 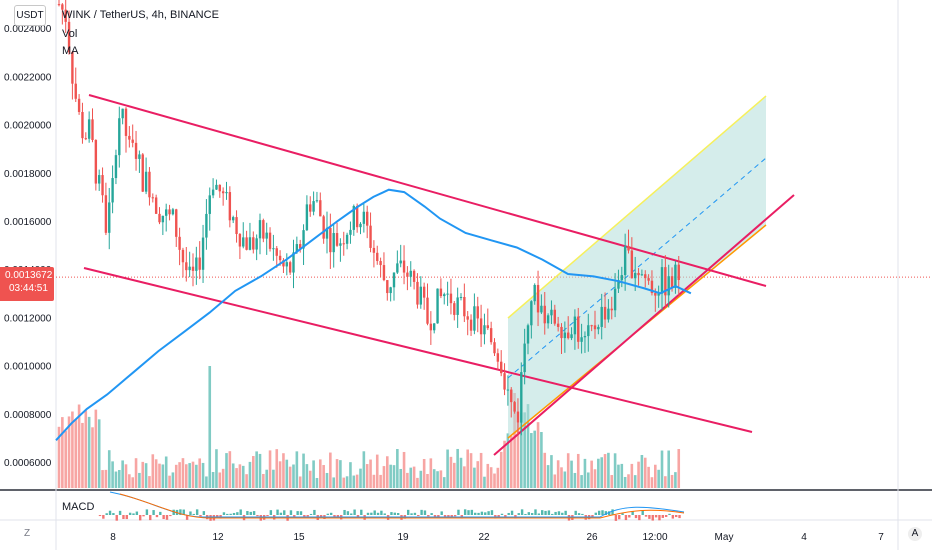 I want to click on x-tick-label: 4, so click(x=804, y=537).